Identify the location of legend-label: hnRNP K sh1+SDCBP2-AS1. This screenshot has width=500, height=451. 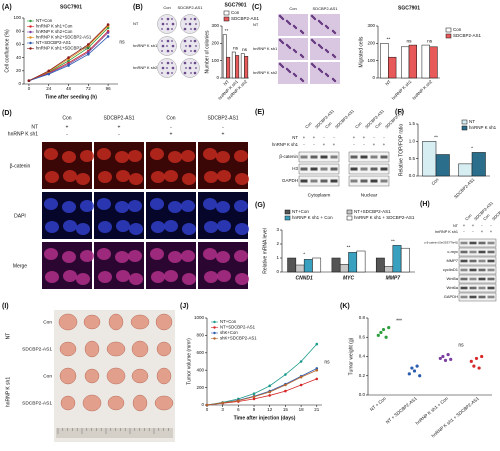
(64, 48).